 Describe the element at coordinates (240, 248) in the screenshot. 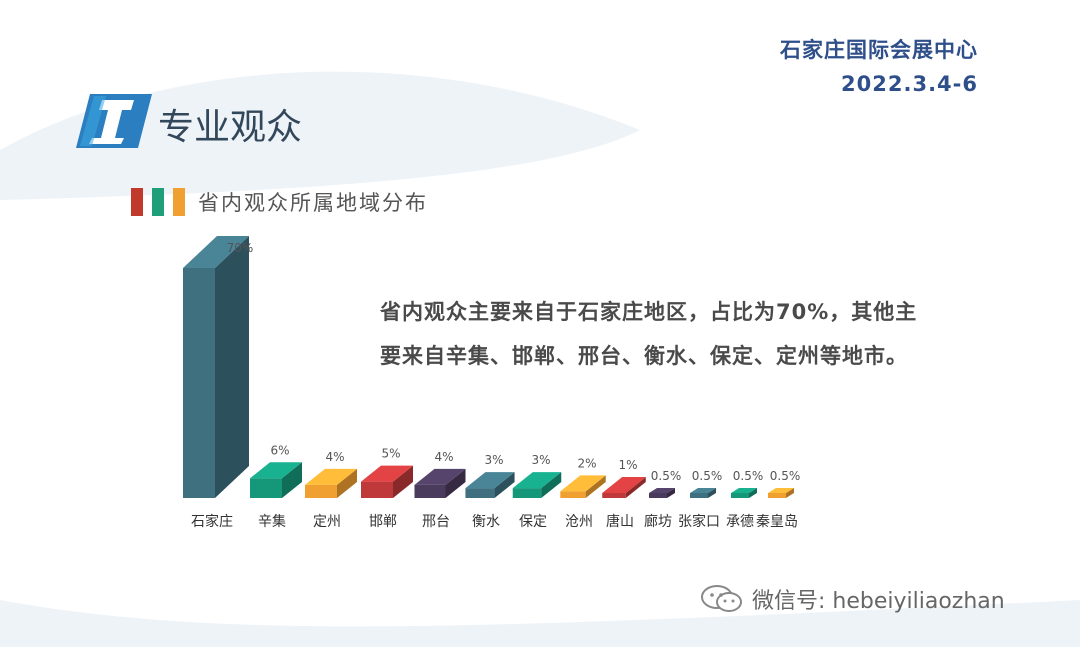

I see `bar-value-label-0: 70%` at that location.